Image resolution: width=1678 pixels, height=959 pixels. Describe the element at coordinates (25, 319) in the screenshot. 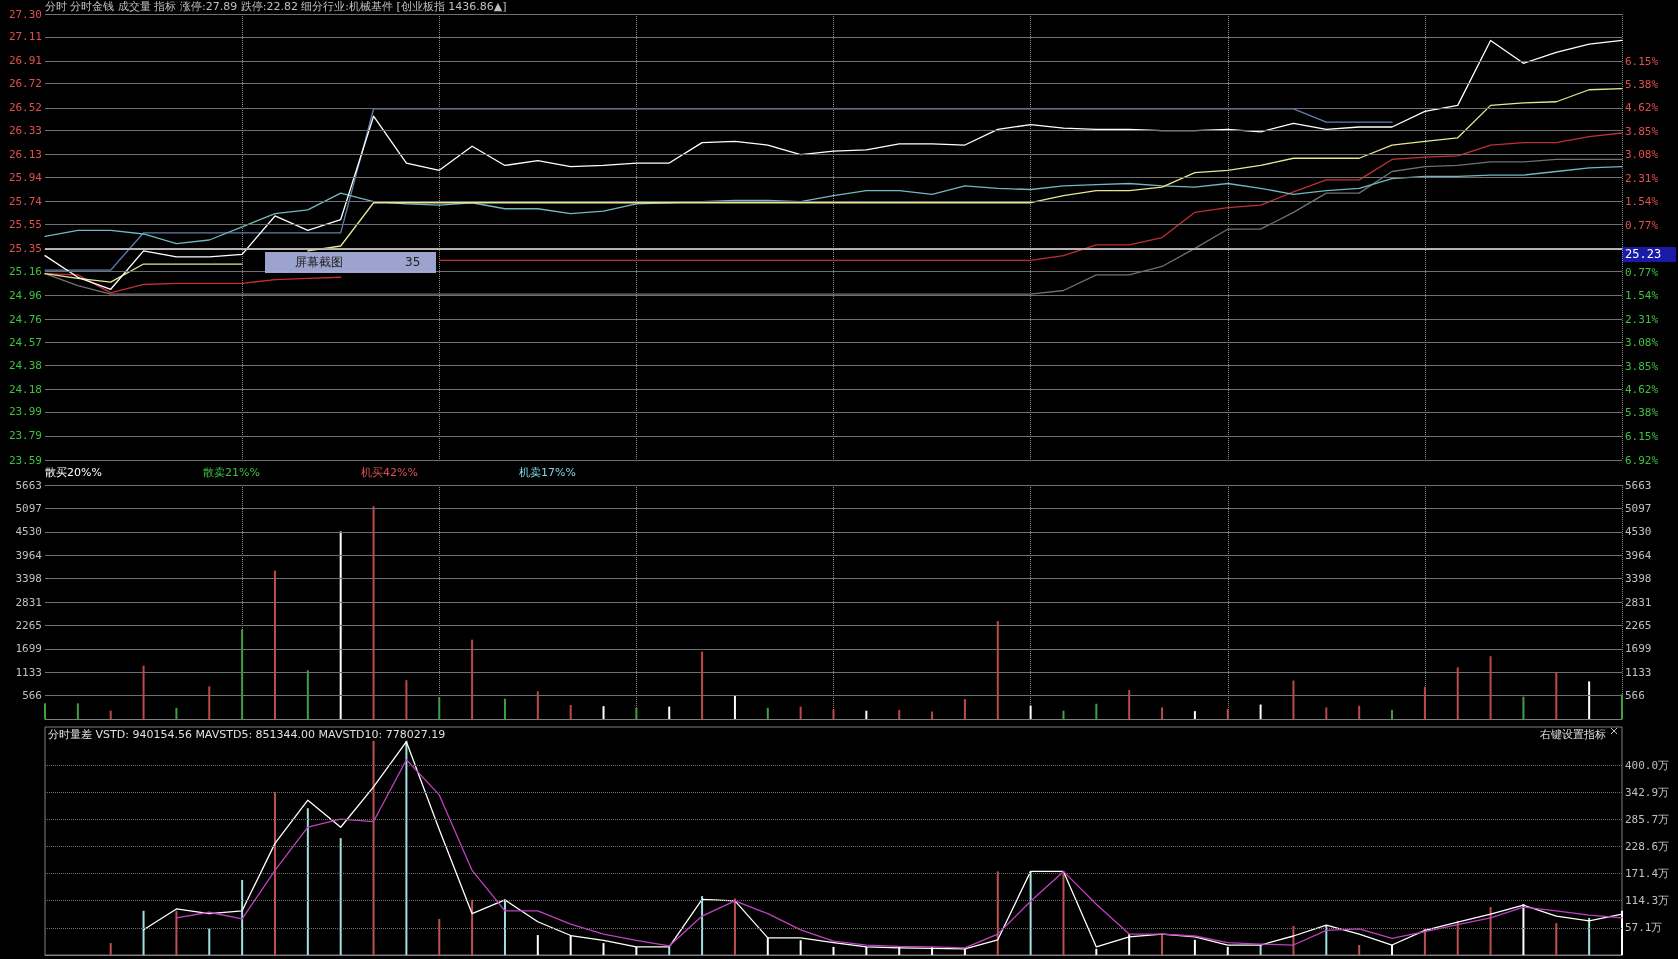

I see `y-tick-label: 24.76` at that location.